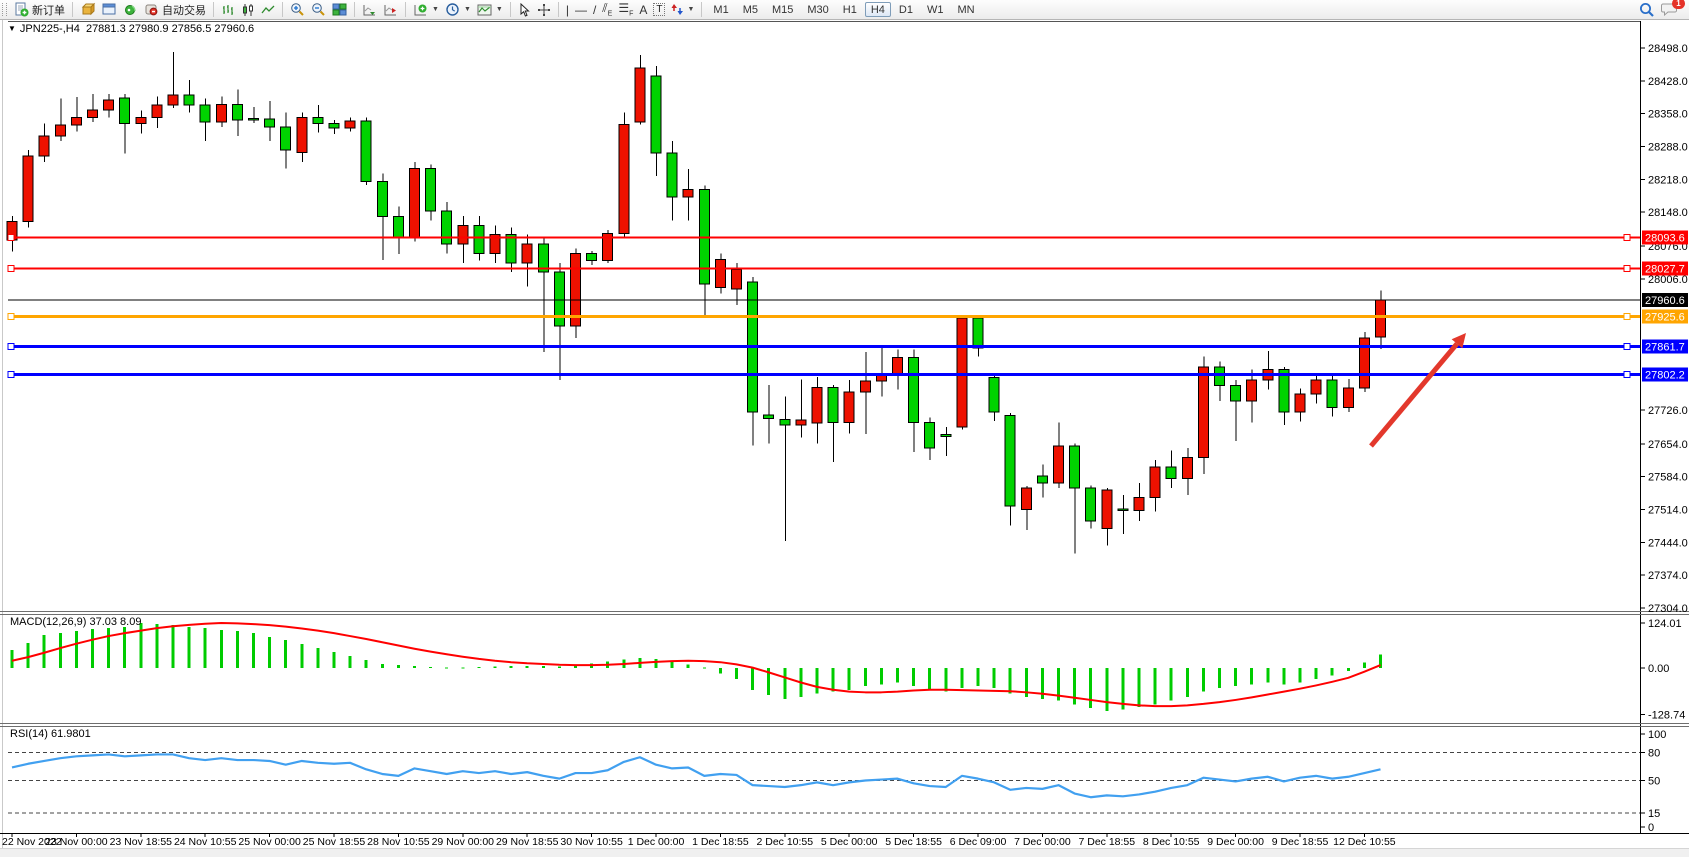  I want to click on chart-shift-button, so click(390, 9).